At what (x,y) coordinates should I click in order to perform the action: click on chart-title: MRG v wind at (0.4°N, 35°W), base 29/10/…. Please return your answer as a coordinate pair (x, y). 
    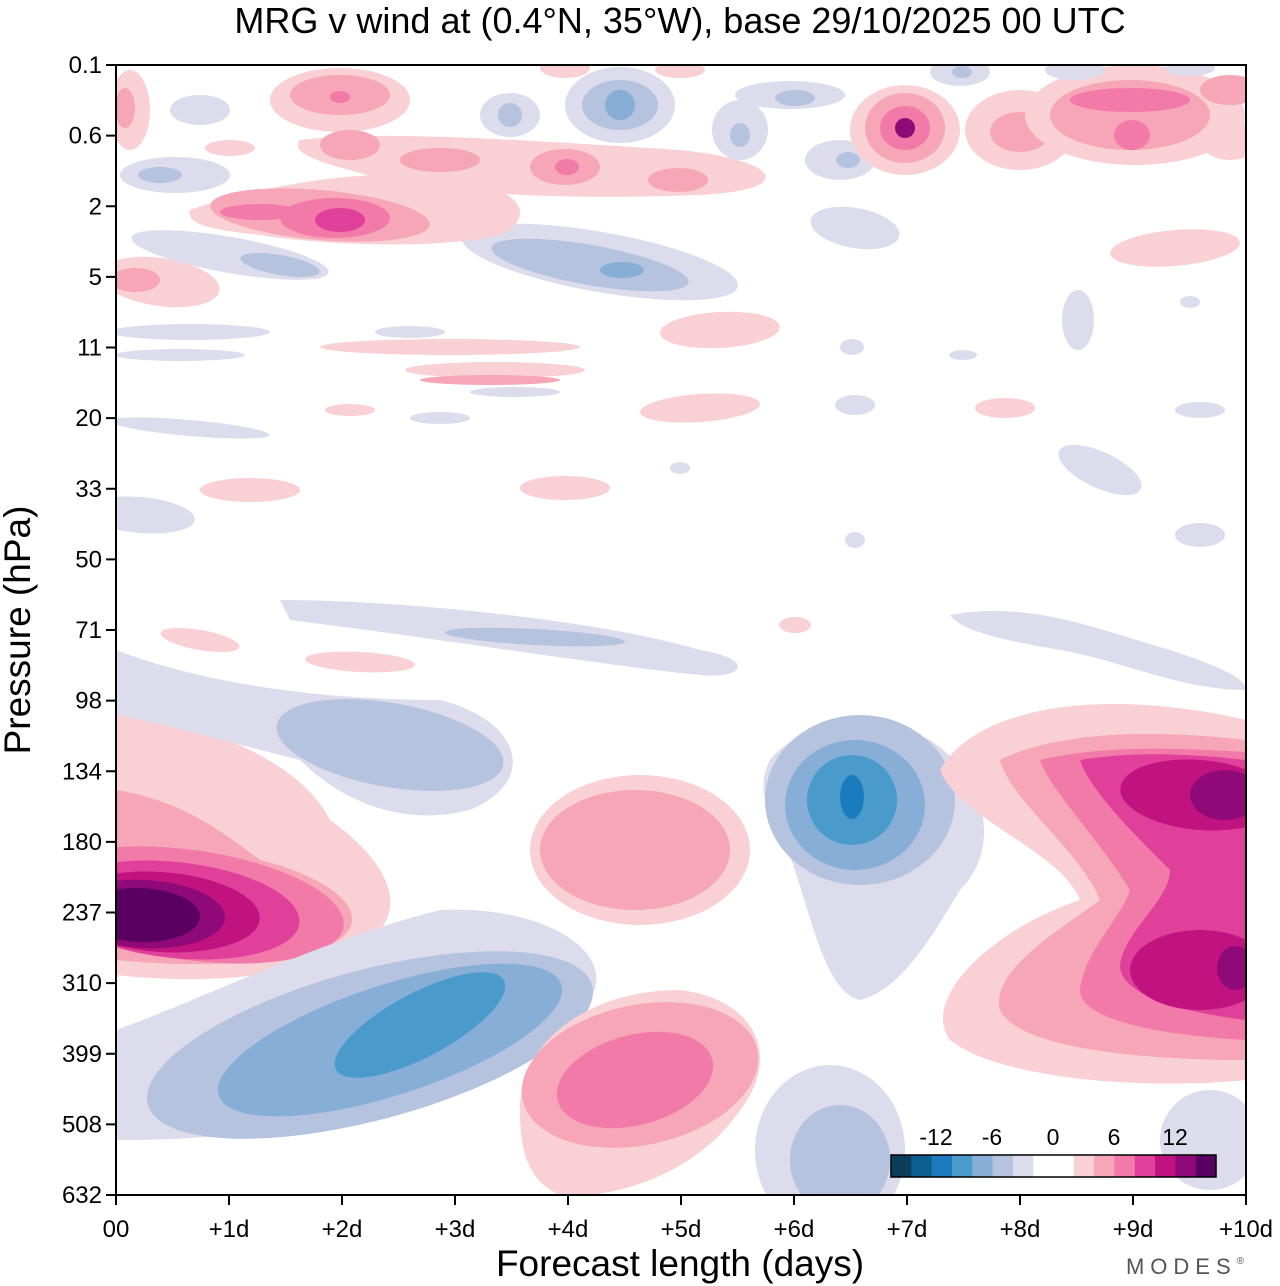
    Looking at the image, I should click on (679, 20).